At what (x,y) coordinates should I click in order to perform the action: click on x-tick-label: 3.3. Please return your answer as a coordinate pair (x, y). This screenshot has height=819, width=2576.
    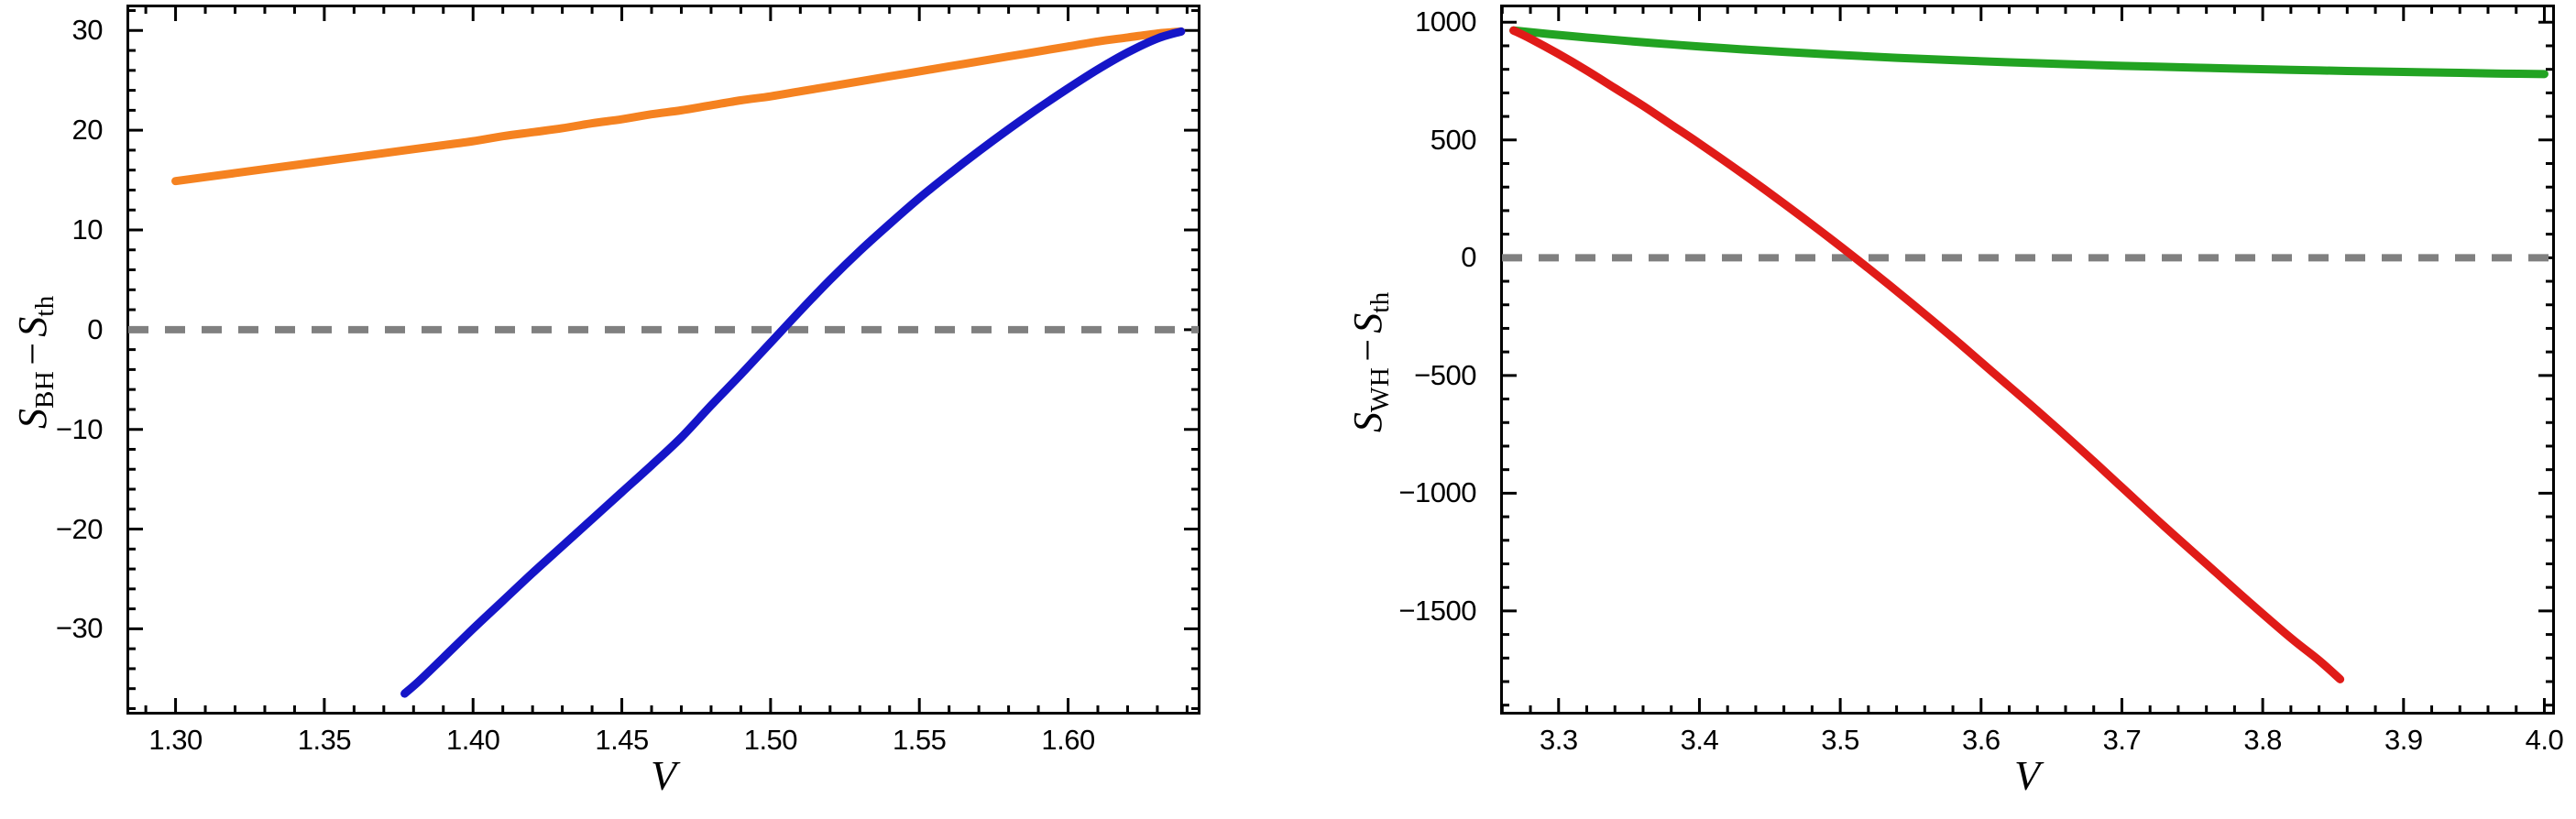
    Looking at the image, I should click on (1558, 740).